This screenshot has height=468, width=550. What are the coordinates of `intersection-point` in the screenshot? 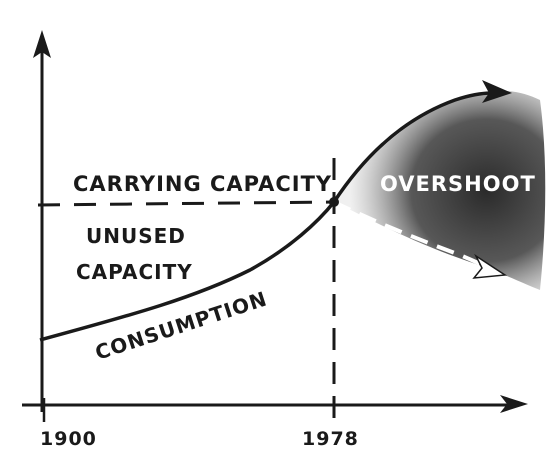 It's located at (334, 202).